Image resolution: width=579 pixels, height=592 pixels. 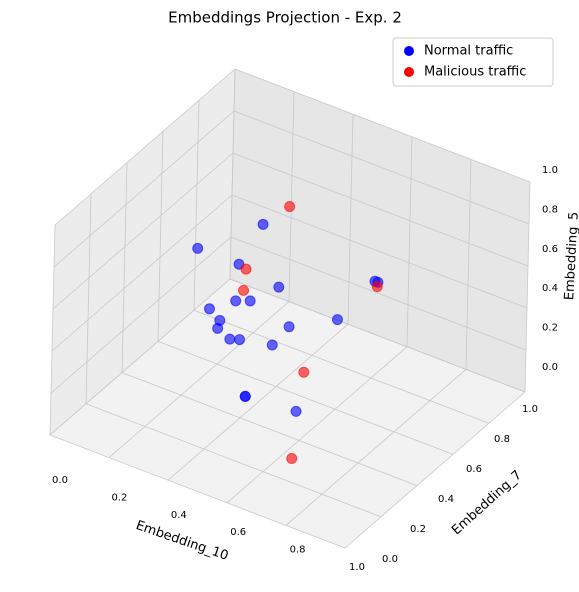 What do you see at coordinates (550, 249) in the screenshot?
I see `z-tick-label: 0.6` at bounding box center [550, 249].